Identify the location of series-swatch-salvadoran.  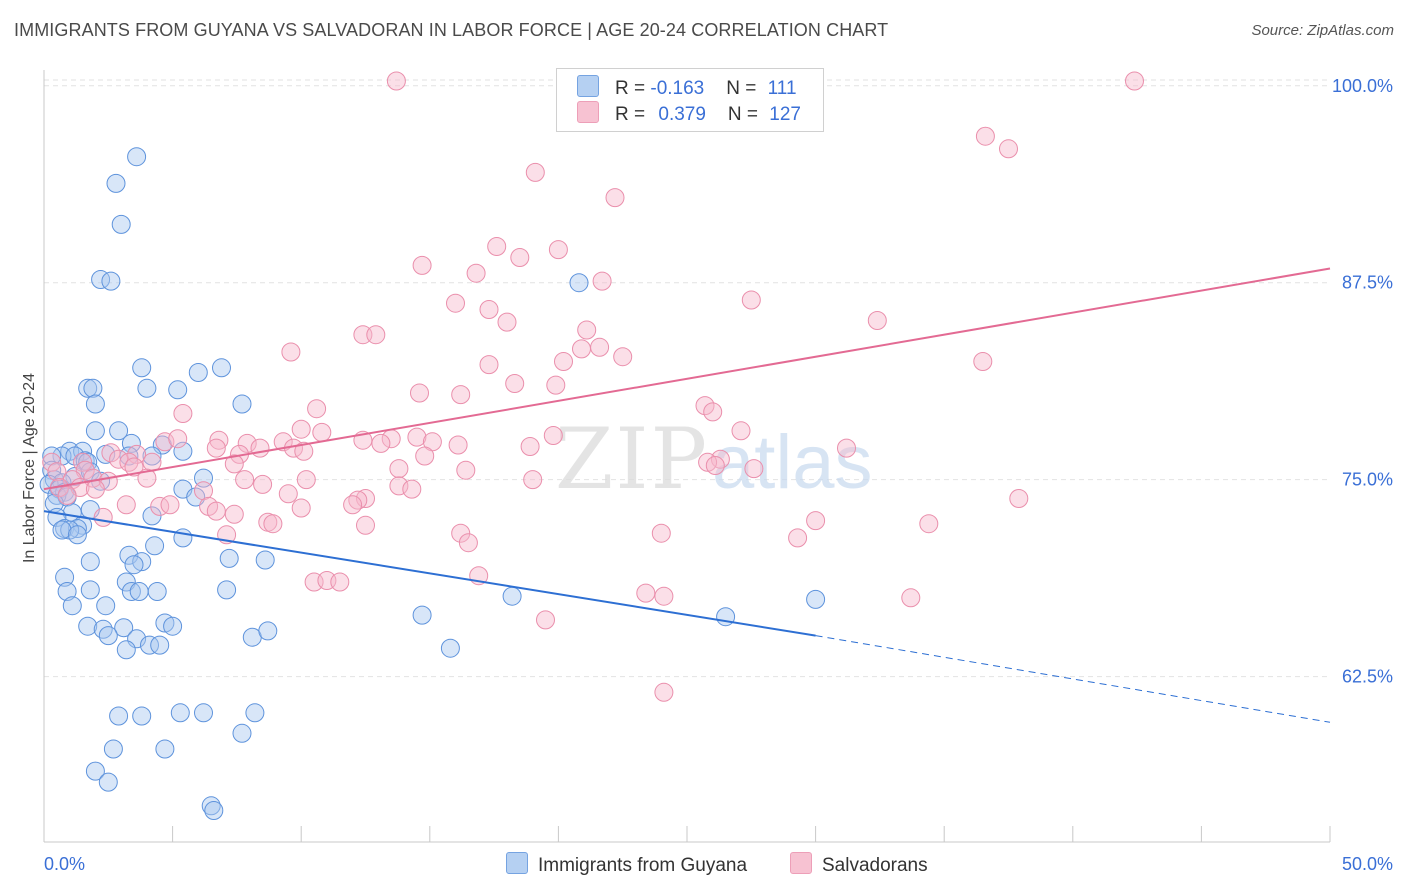
(801, 863).